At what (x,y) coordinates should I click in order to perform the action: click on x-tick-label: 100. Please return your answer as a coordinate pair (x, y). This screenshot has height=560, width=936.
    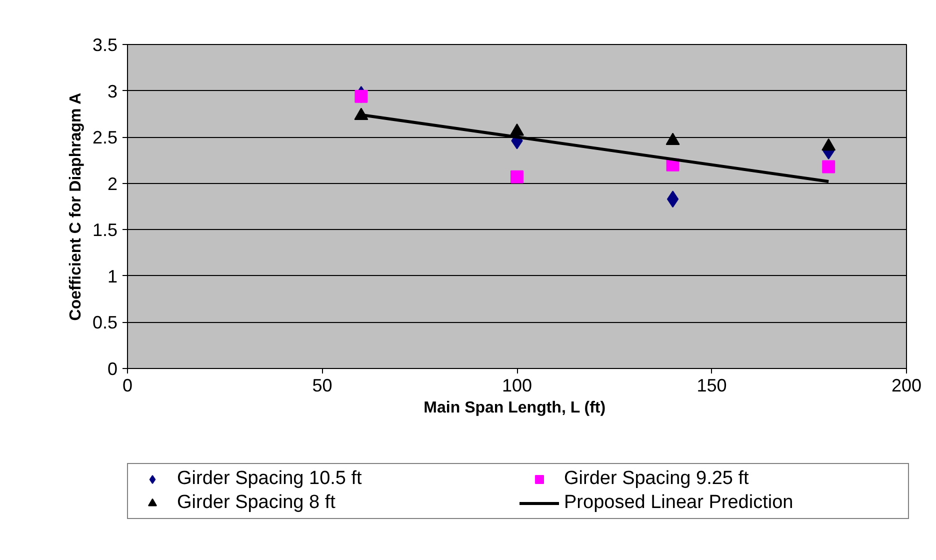
    Looking at the image, I should click on (517, 386).